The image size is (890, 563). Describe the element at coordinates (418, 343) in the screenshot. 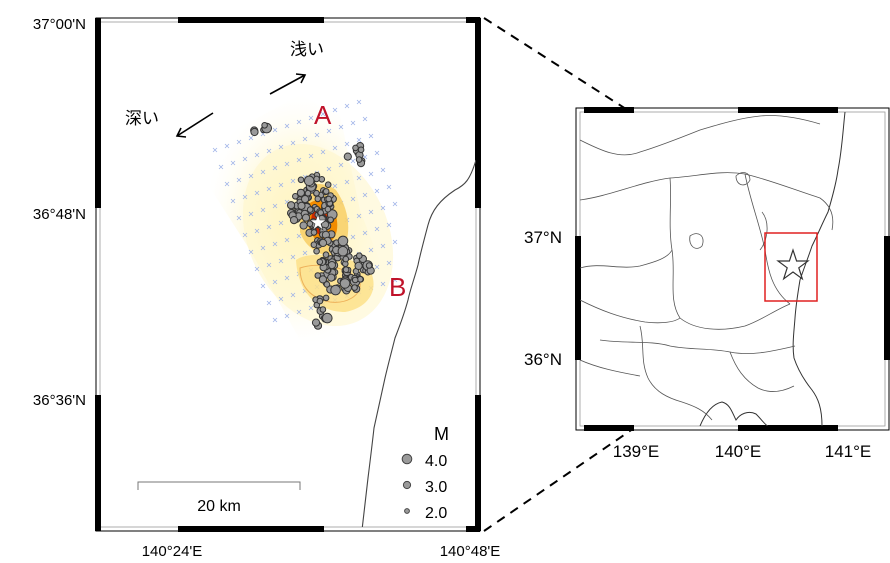

I see `coastline` at that location.